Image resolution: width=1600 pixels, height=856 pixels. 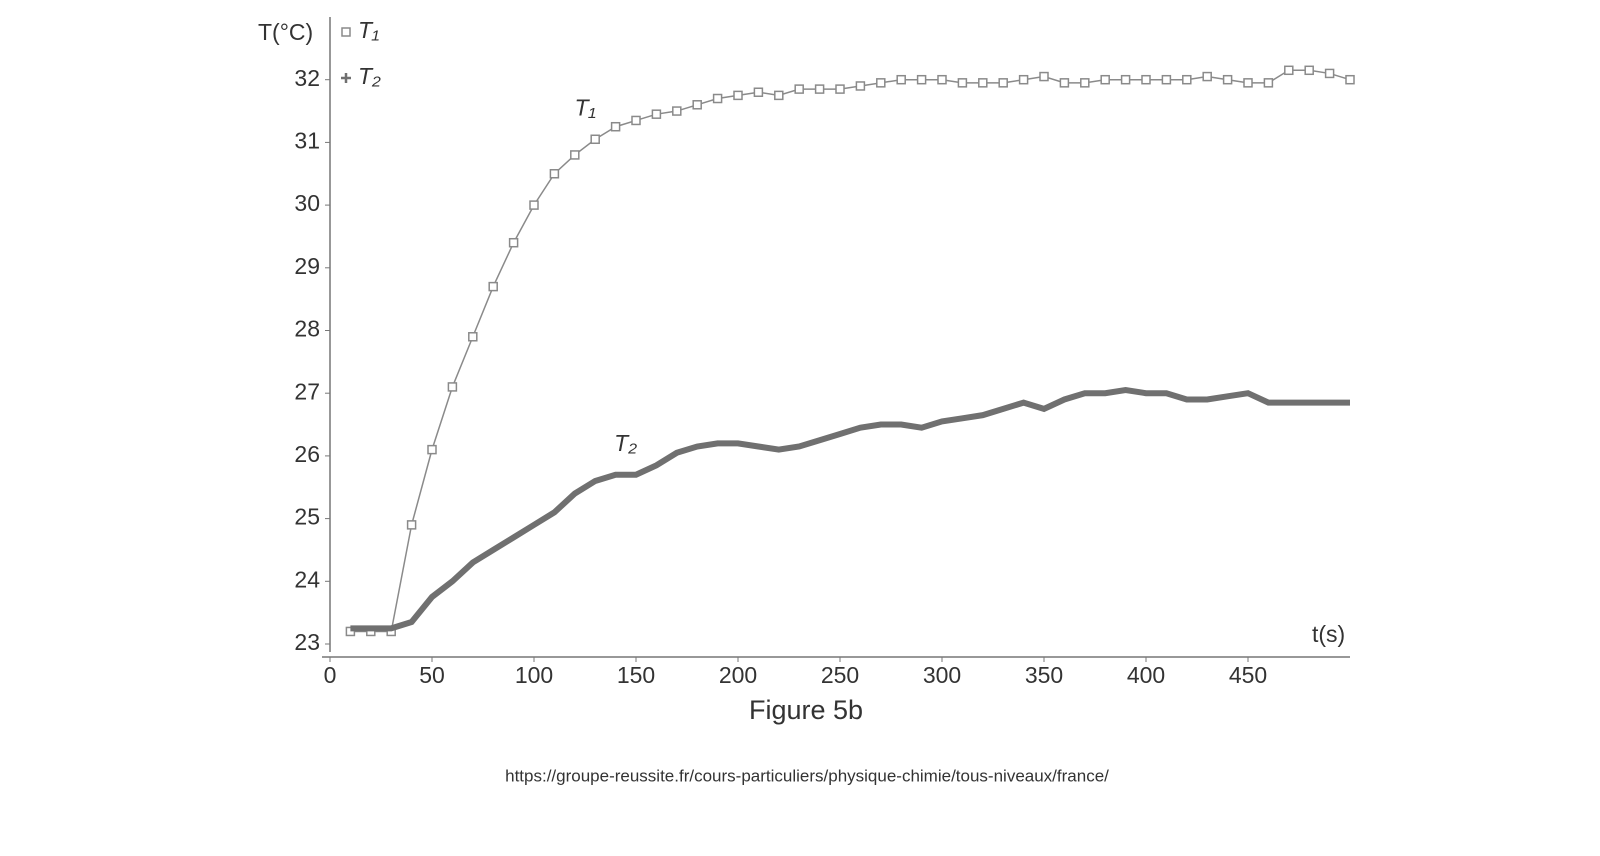 What do you see at coordinates (625, 443) in the screenshot?
I see `curve-label: T₂` at bounding box center [625, 443].